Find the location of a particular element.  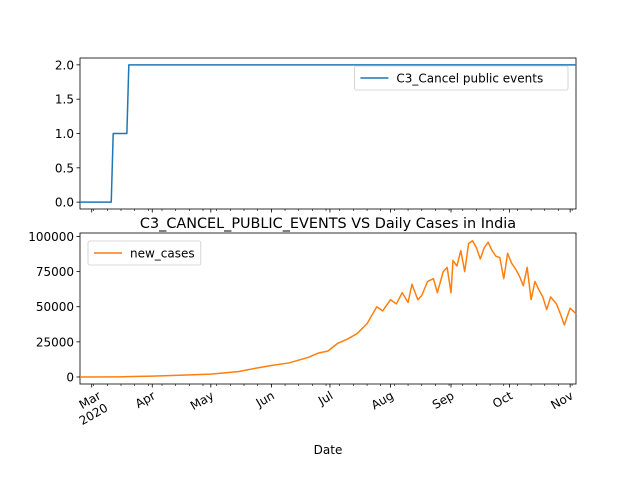

x-tick-label-line: Jun is located at coordinates (265, 399).